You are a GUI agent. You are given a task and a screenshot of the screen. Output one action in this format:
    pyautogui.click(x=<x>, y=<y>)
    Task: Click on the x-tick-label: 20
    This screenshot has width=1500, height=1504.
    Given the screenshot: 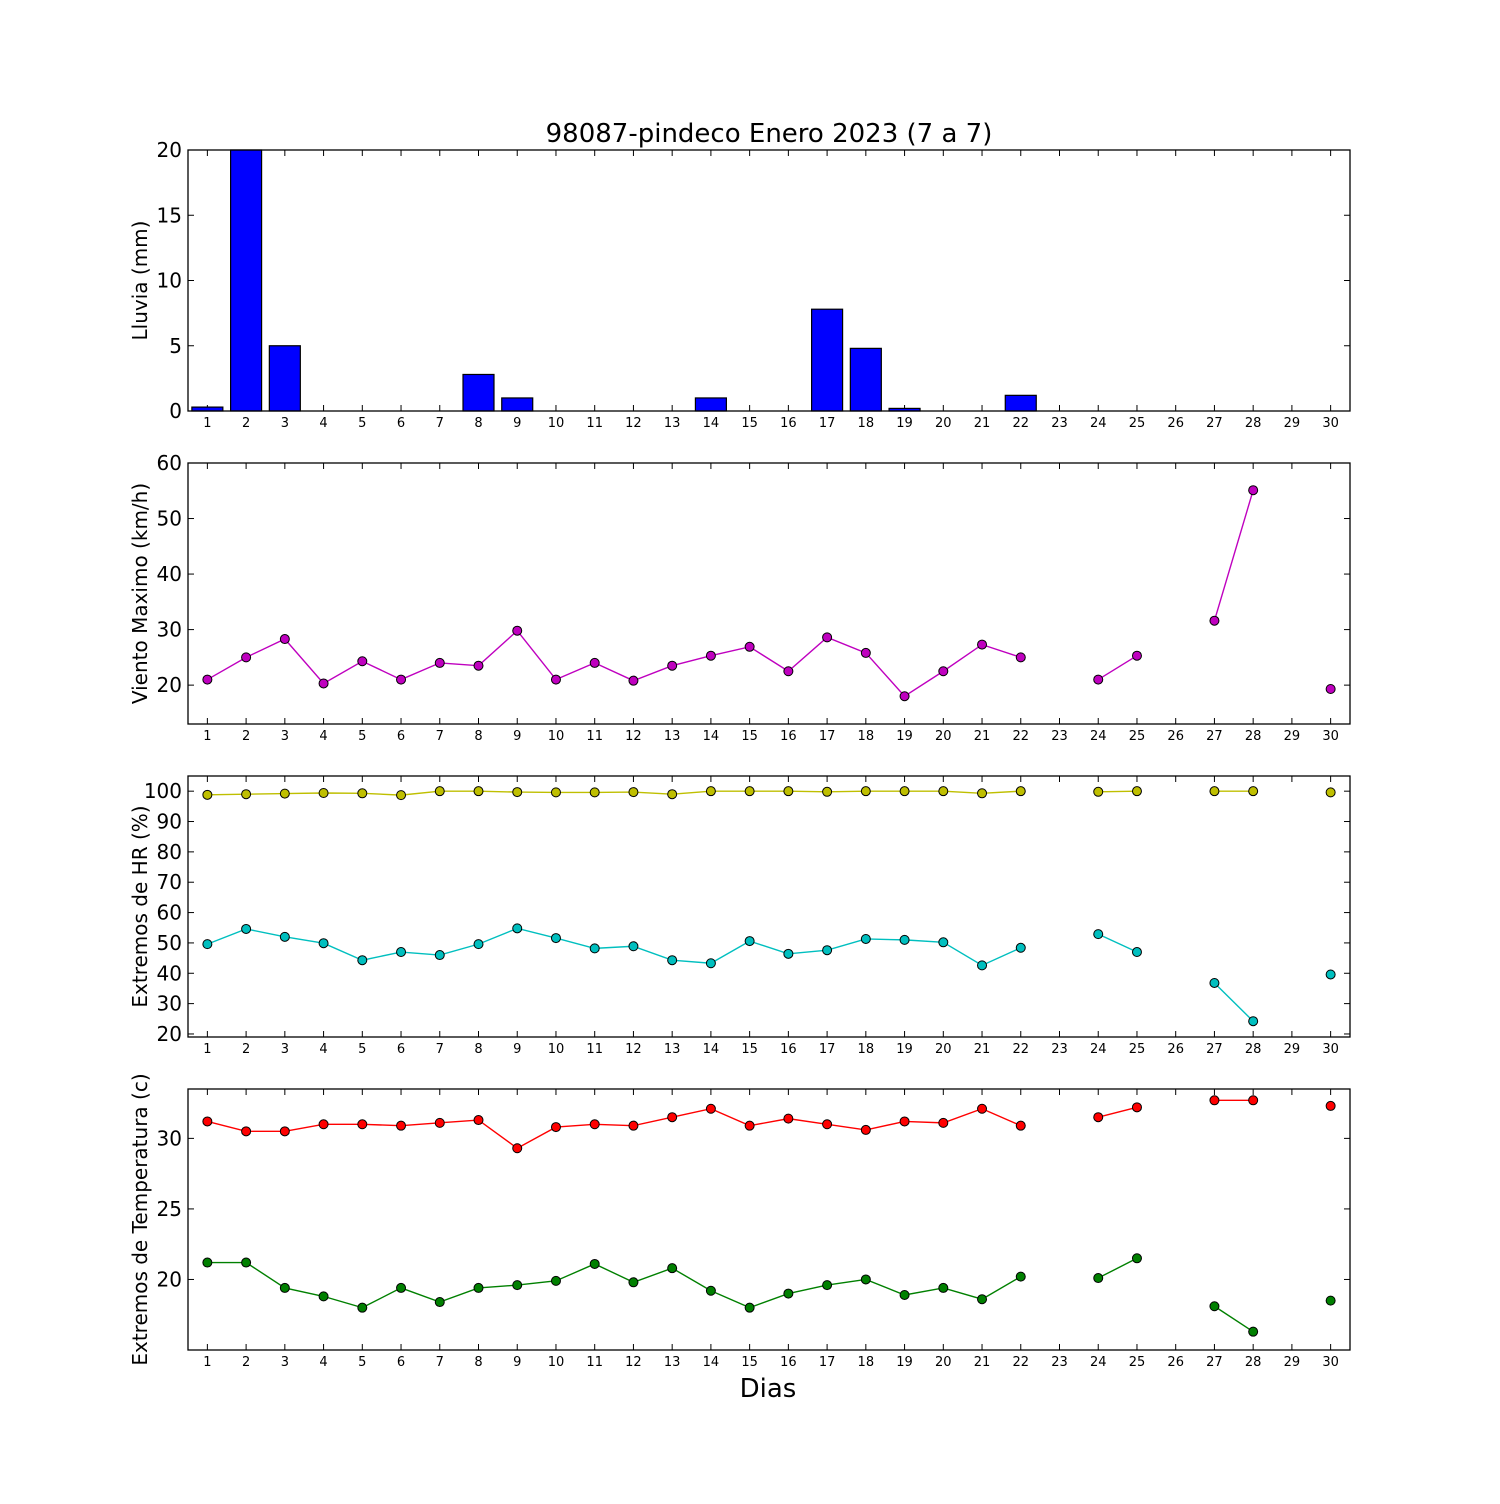 What is the action you would take?
    pyautogui.click(x=943, y=1362)
    